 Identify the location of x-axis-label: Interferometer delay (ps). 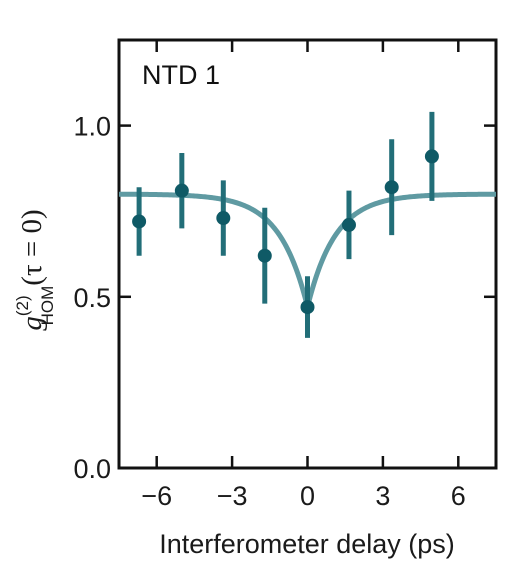
(307, 544).